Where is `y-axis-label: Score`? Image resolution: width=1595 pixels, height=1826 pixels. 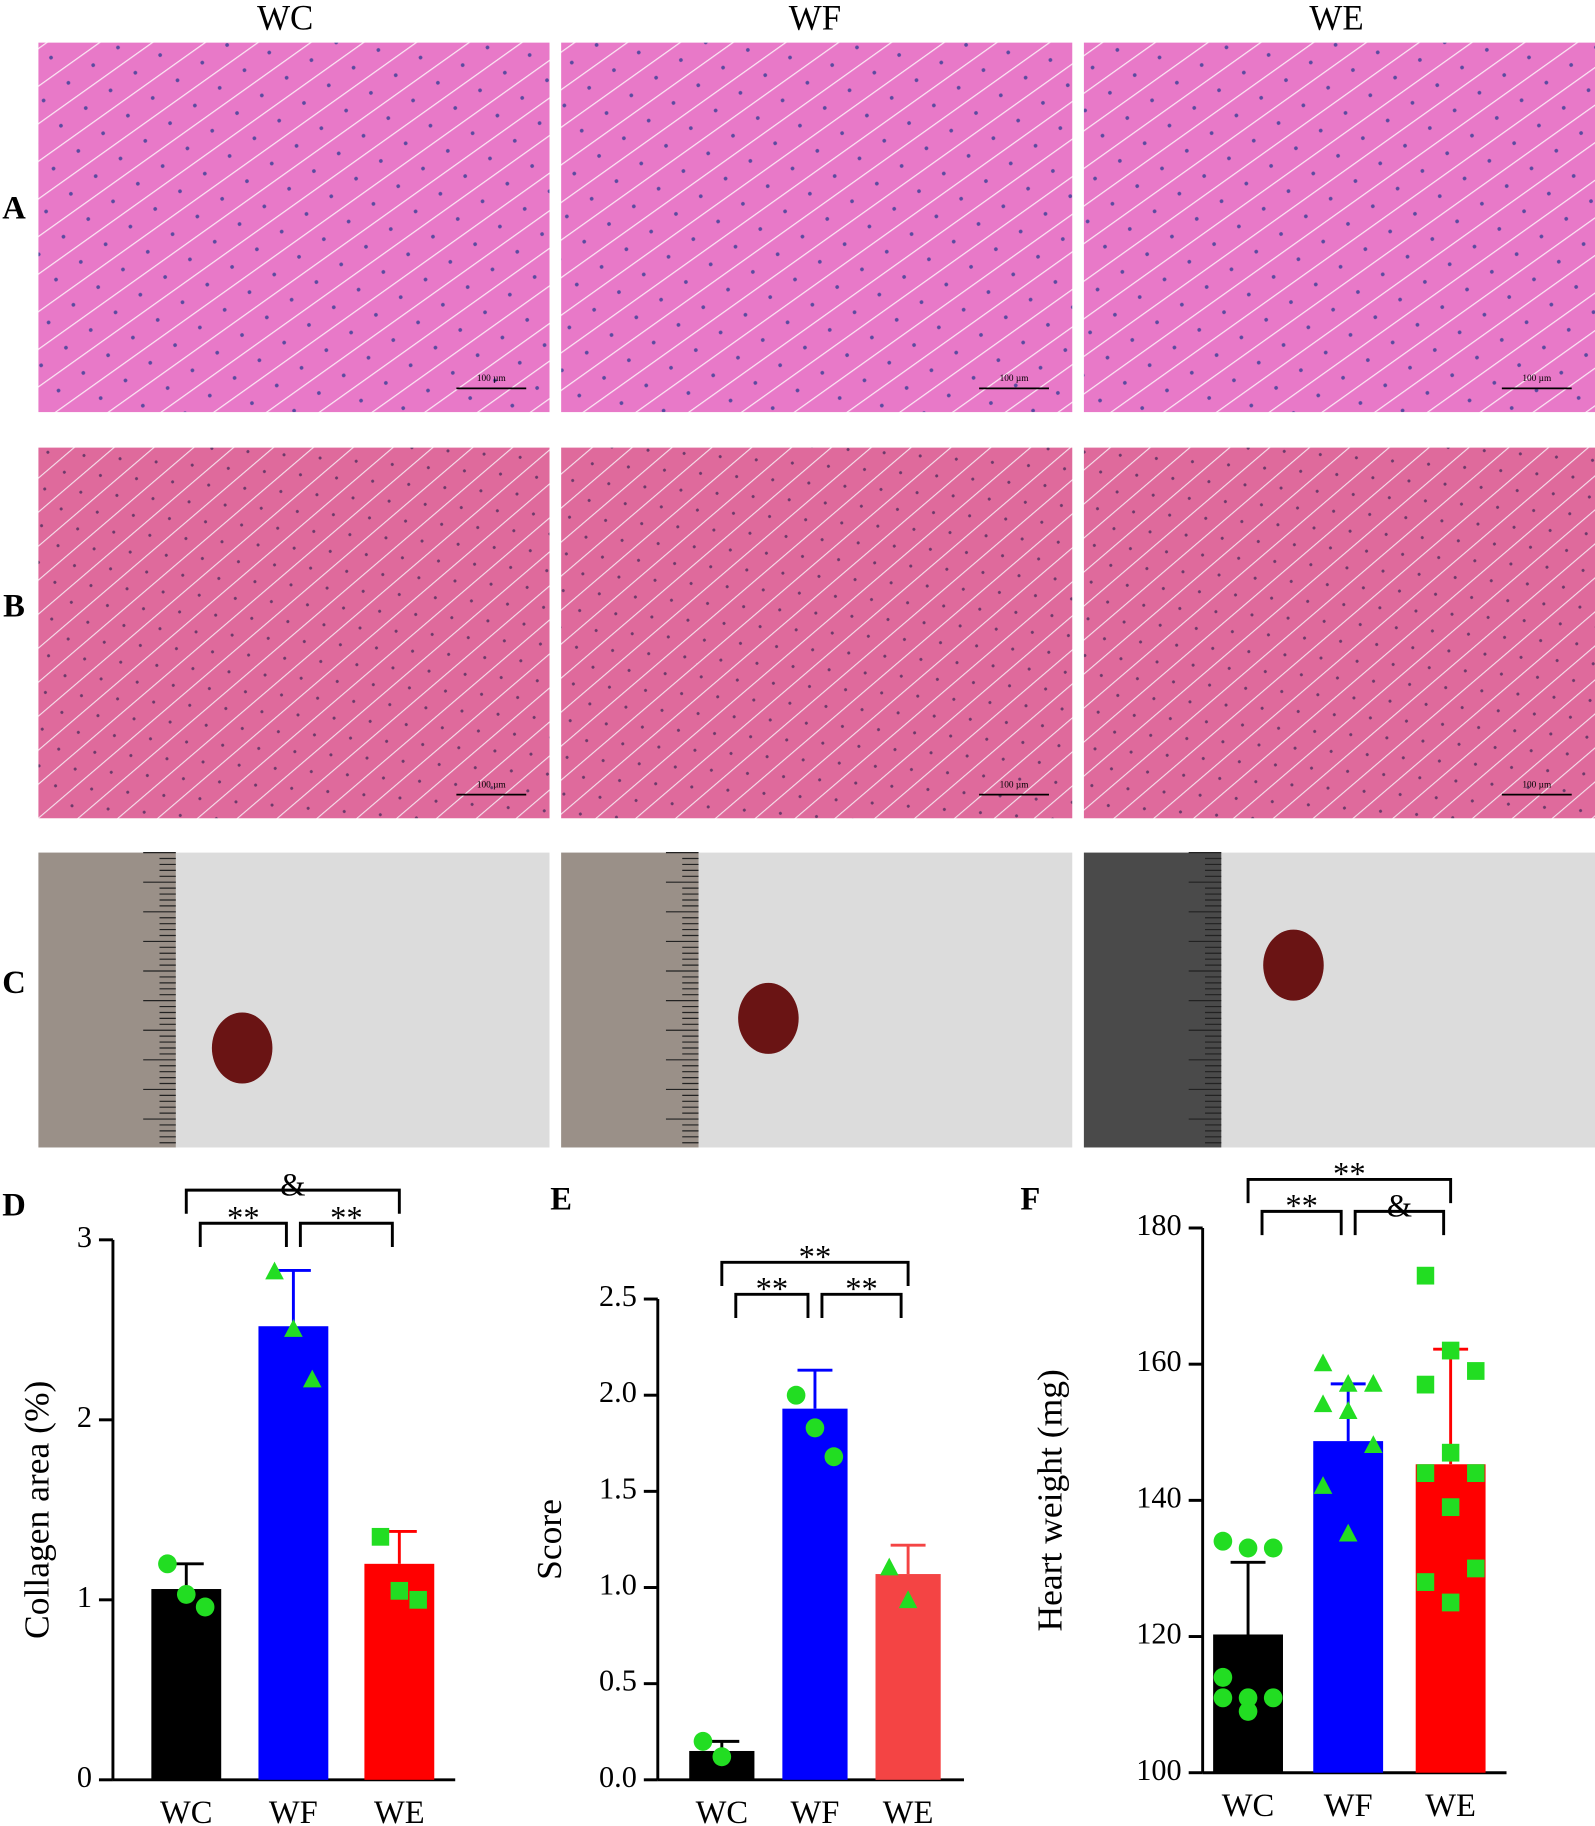
y-axis-label: Score is located at coordinates (549, 1539).